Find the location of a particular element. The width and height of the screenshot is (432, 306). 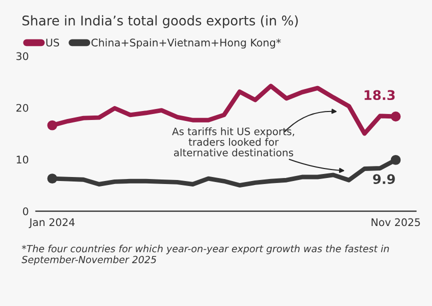

annotation: As tariffs hit US exports, traders looked for alternative destinations is located at coordinates (233, 141).